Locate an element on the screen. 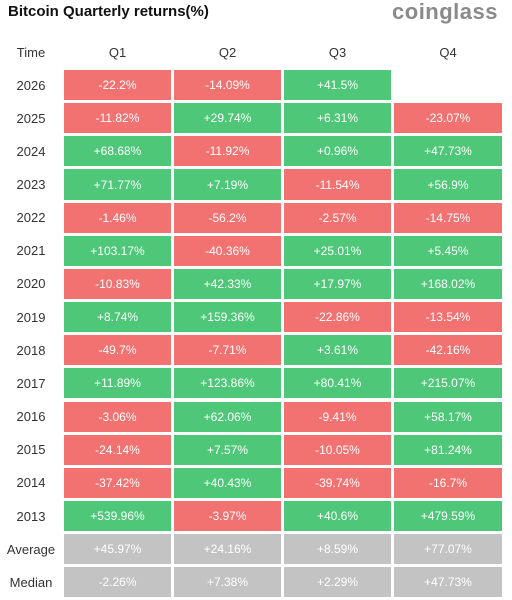 Image resolution: width=512 pixels, height=600 pixels. summary-cell: +2.29% is located at coordinates (337, 582).